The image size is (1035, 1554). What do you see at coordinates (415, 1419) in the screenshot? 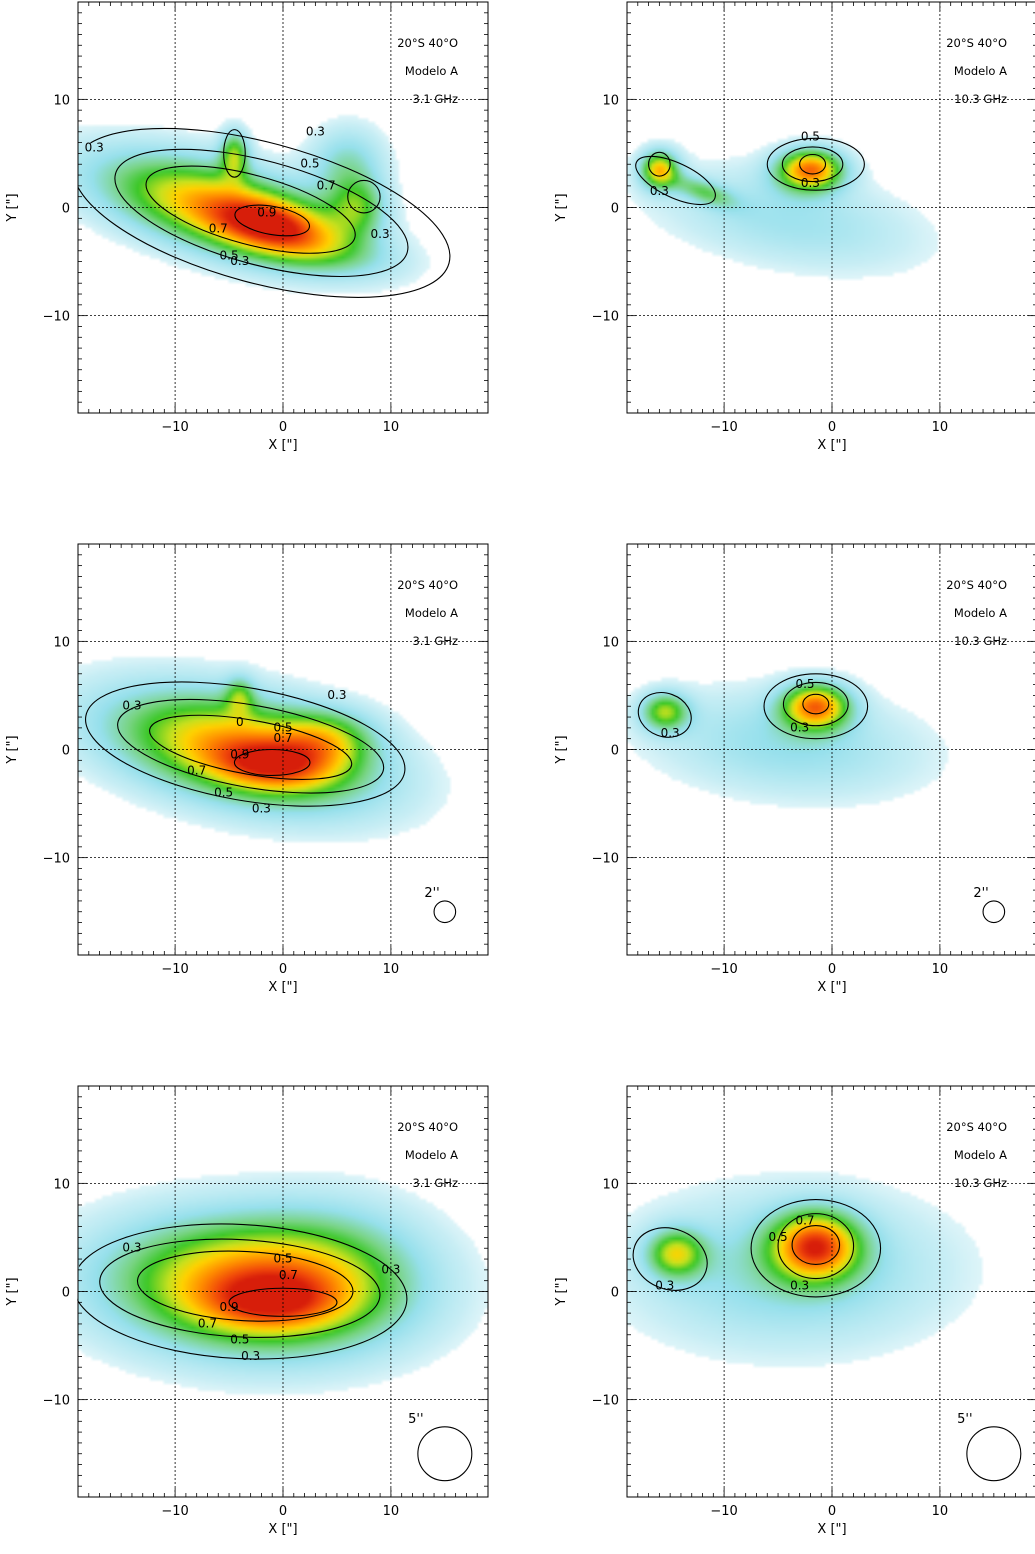
I see `beam-label: 5''` at bounding box center [415, 1419].